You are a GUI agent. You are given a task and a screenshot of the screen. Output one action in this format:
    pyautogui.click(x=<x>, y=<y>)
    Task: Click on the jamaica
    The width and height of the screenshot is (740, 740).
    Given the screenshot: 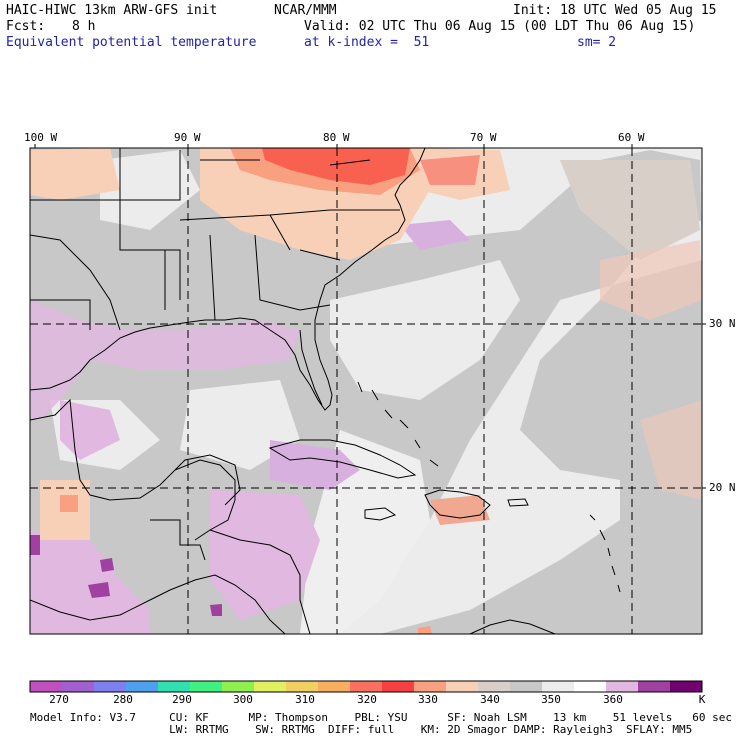 What is the action you would take?
    pyautogui.click(x=380, y=514)
    